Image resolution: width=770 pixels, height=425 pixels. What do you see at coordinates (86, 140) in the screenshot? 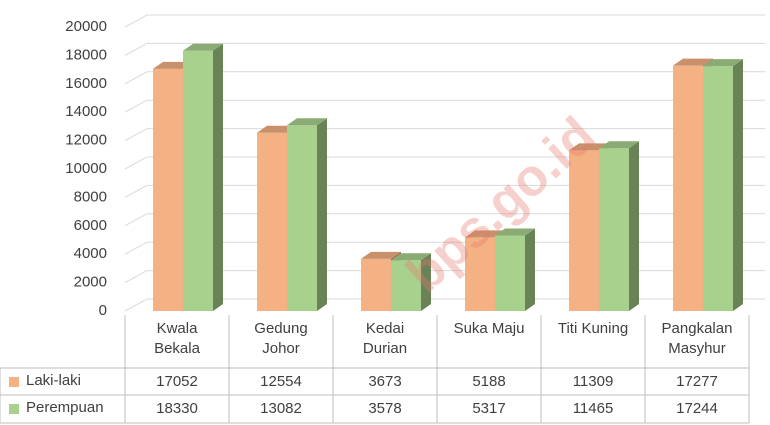
I see `y-tick-label: 12000` at bounding box center [86, 140].